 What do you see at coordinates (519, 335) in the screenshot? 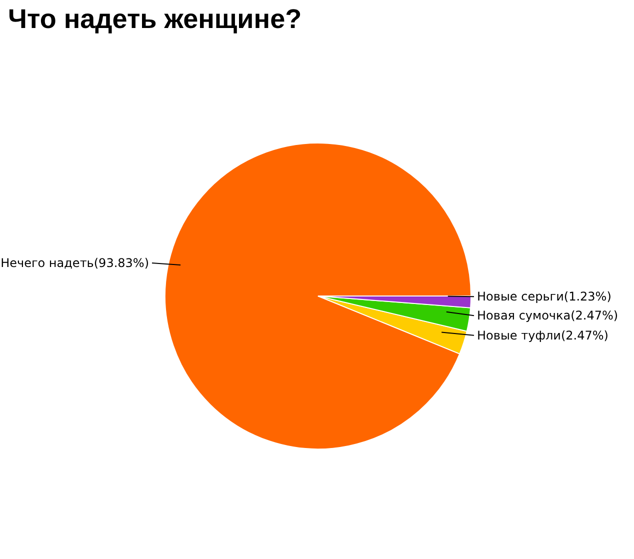
I see `slice-label: Новые туфли` at bounding box center [519, 335].